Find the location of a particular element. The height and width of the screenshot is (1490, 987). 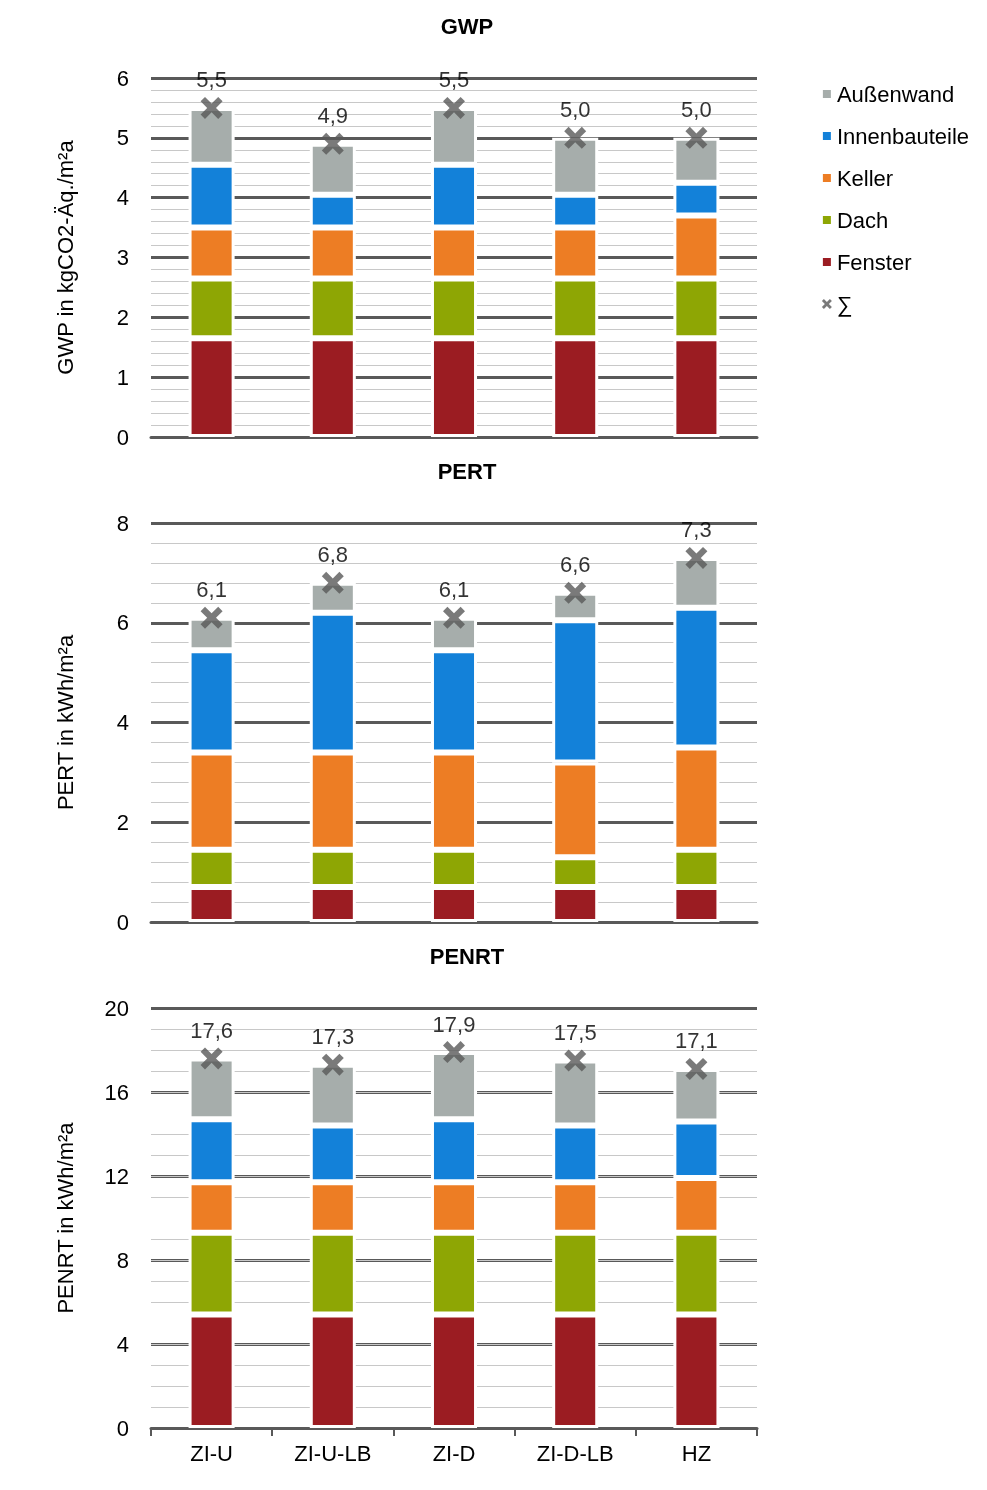

x-tick-label: ZI-U-LB is located at coordinates (333, 1453).